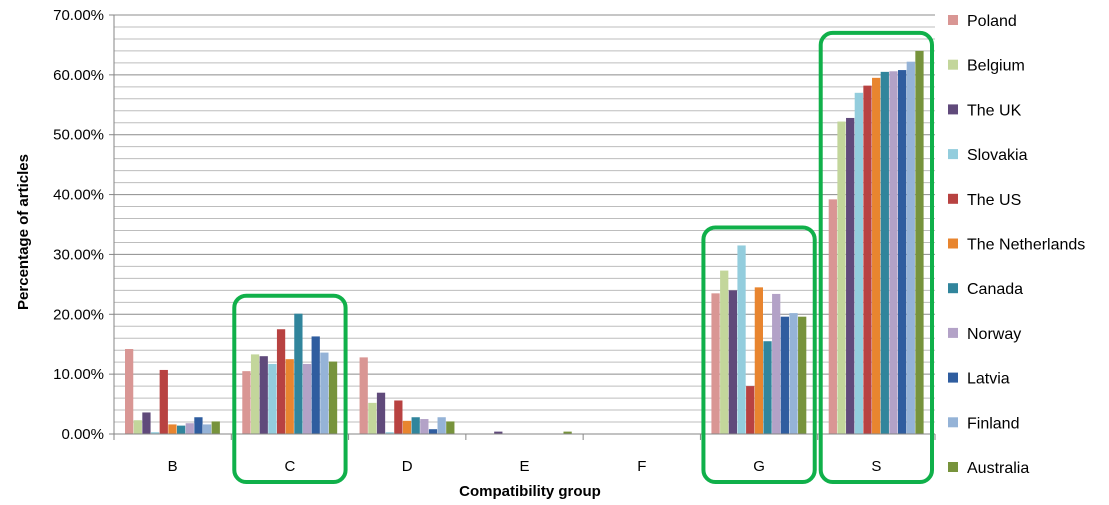  What do you see at coordinates (78, 15) in the screenshot?
I see `y-tick-label: 70.00%` at bounding box center [78, 15].